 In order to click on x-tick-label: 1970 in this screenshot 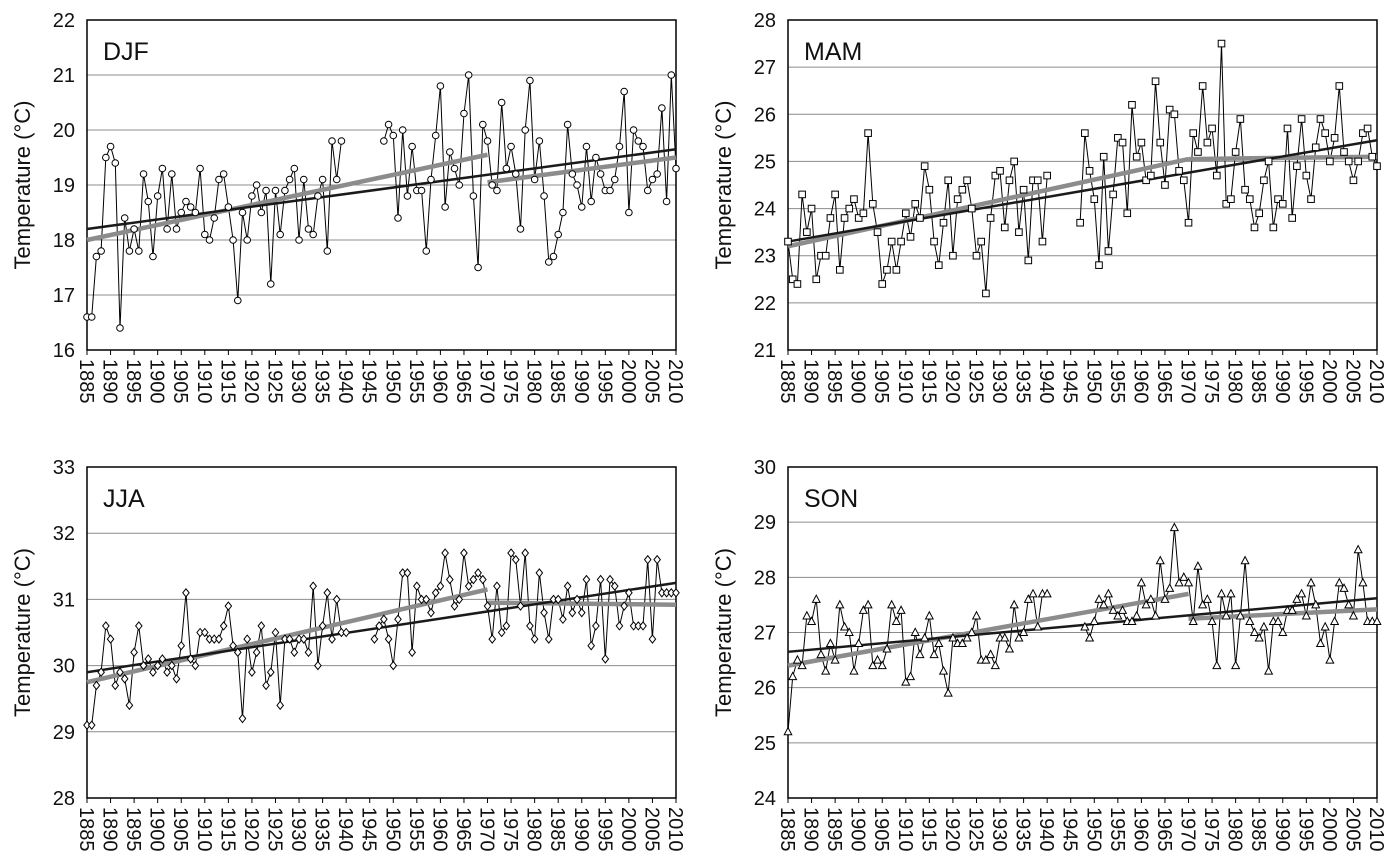, I will do `click(487, 829)`.